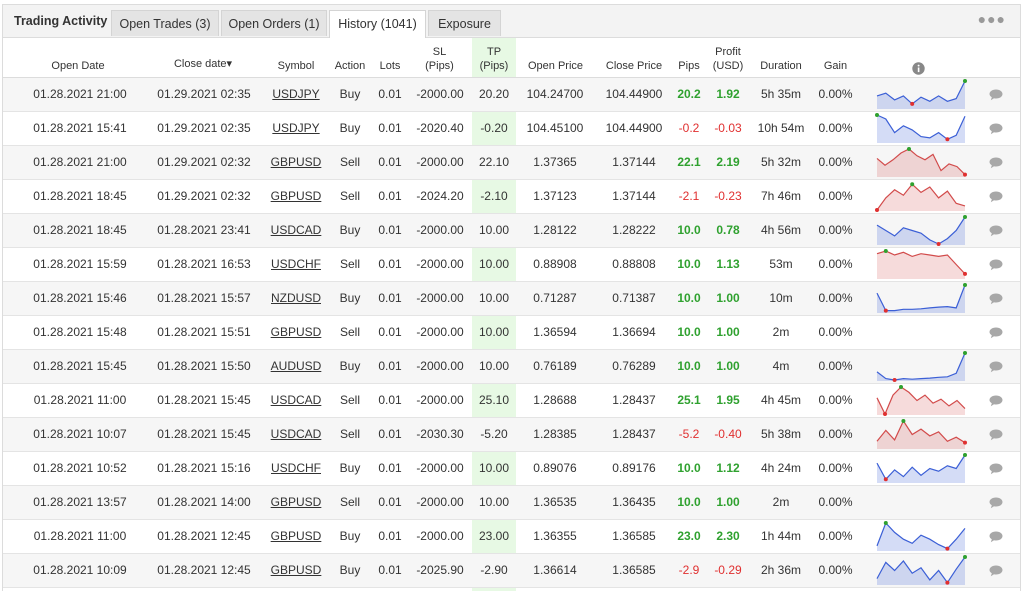 Image resolution: width=1023 pixels, height=591 pixels. Describe the element at coordinates (377, 24) in the screenshot. I see `tab-history: History (1041)` at that location.